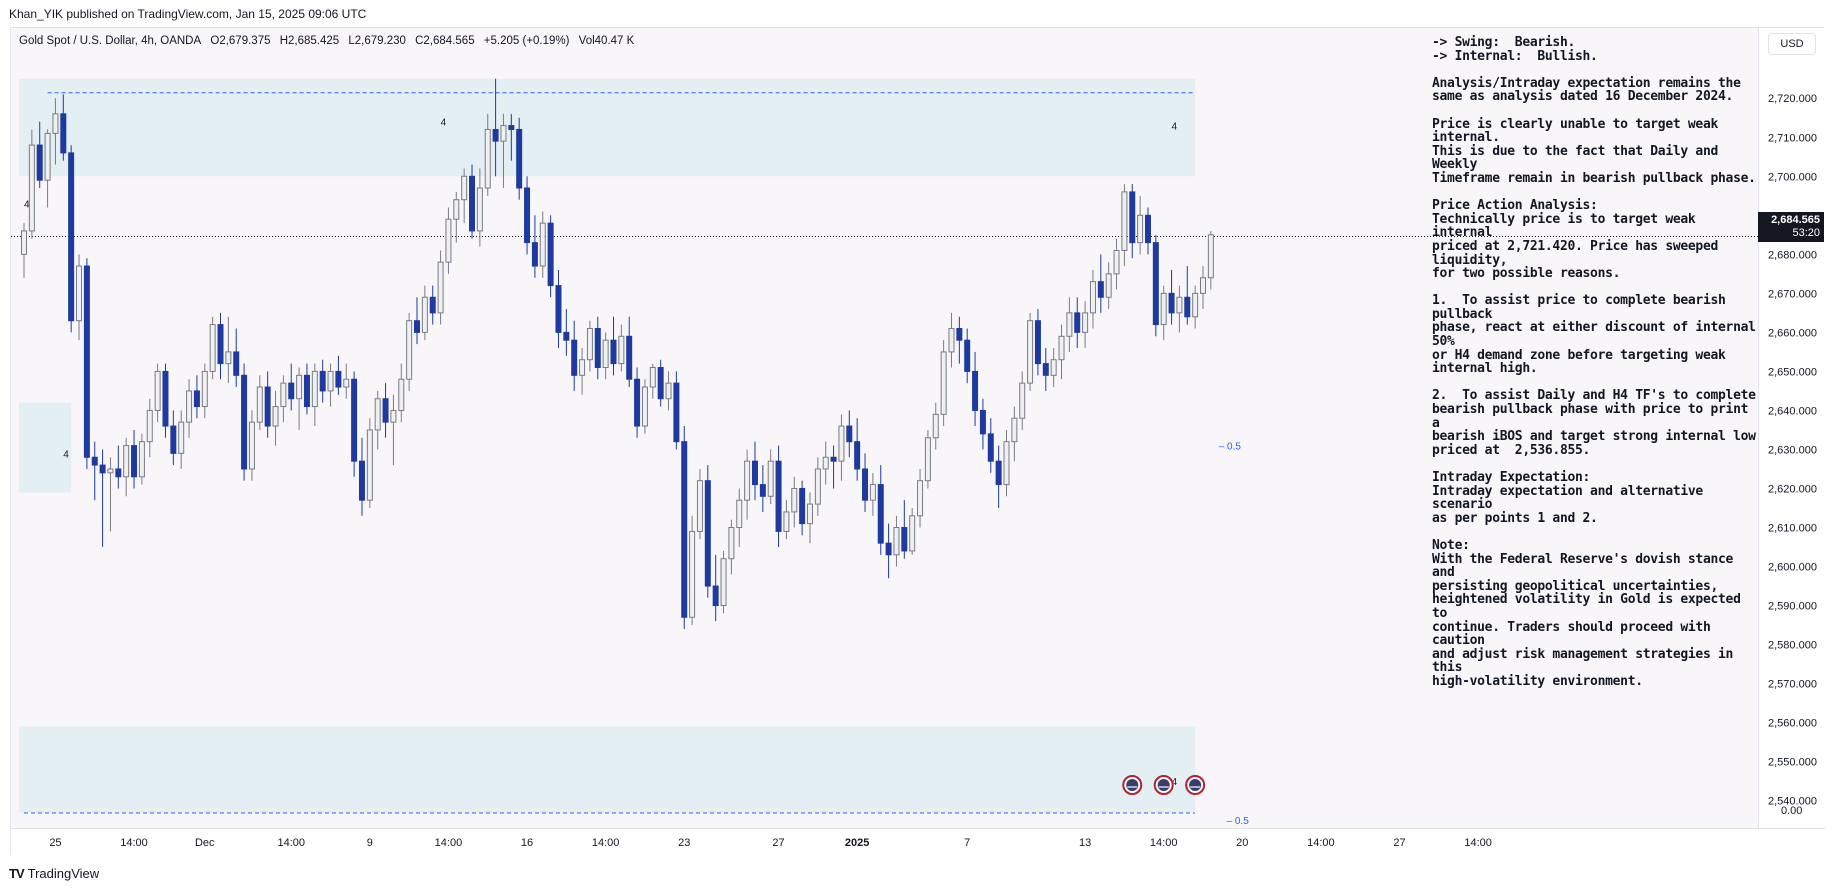 This screenshot has height=891, width=1835. Describe the element at coordinates (1597, 464) in the screenshot. I see `analysis-gap` at that location.